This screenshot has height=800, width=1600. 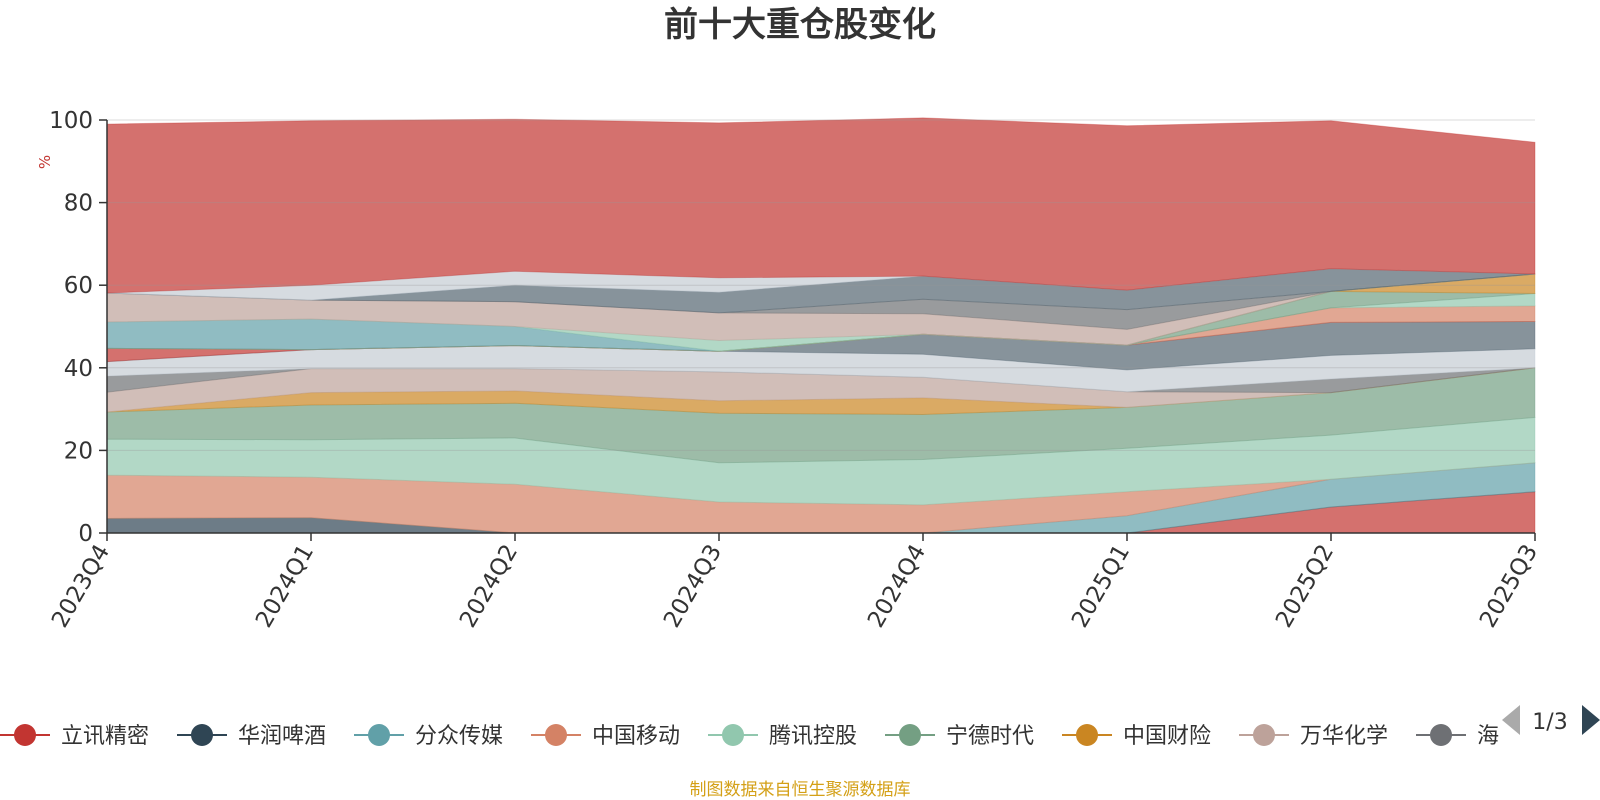 I want to click on legend-item-2: 分众传媒, so click(x=428, y=736).